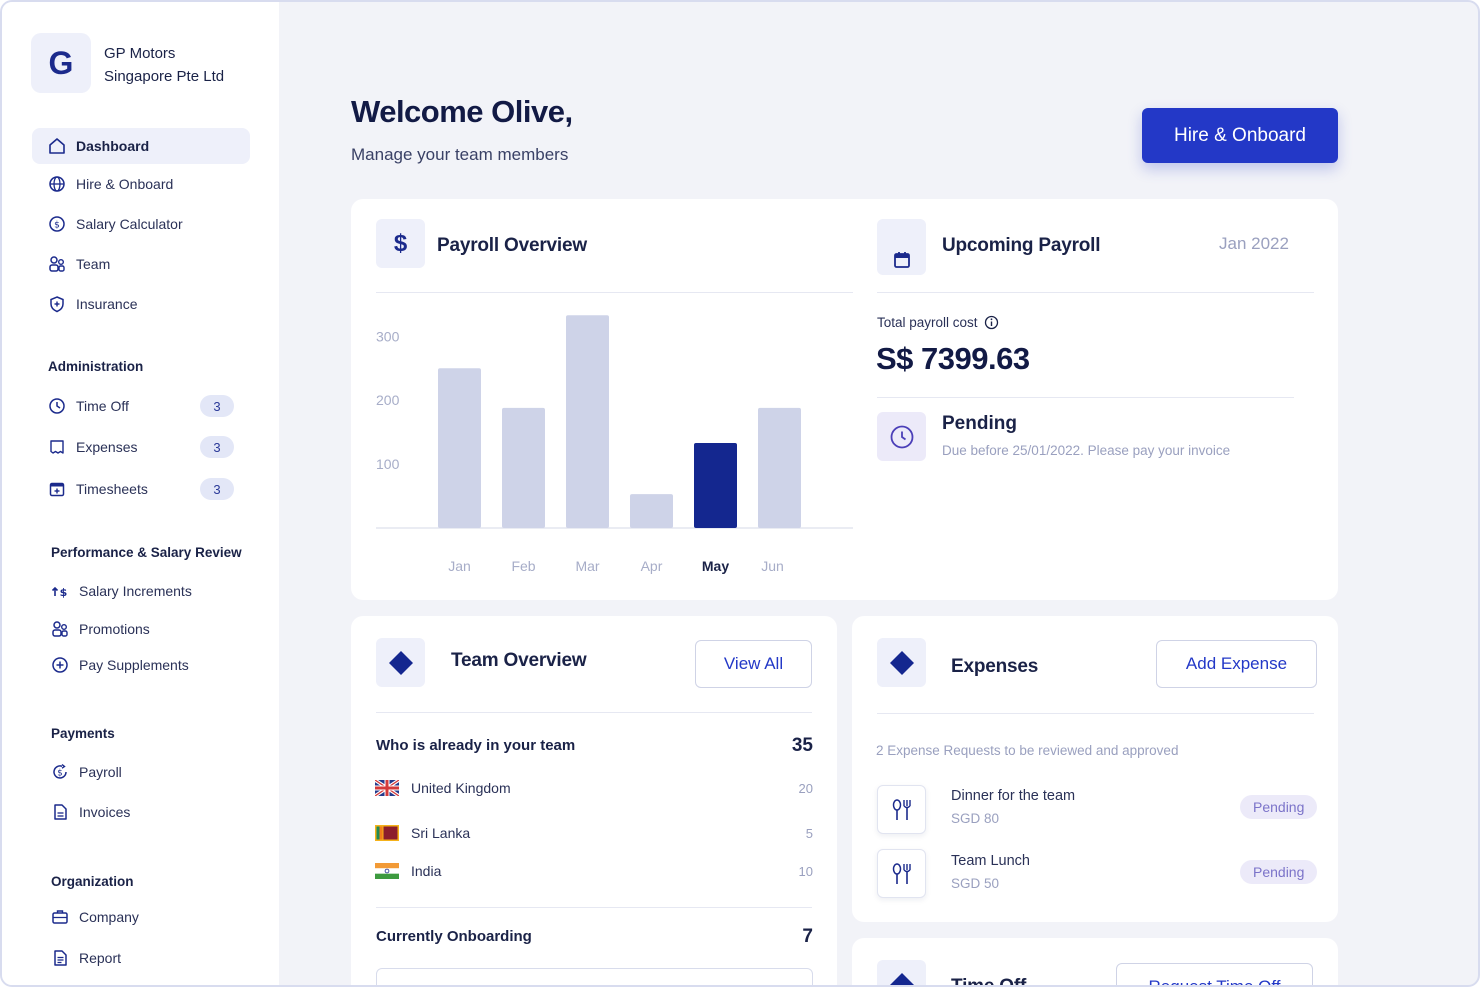 This screenshot has height=987, width=1480. What do you see at coordinates (989, 981) in the screenshot?
I see `time-off-title: Time Off` at bounding box center [989, 981].